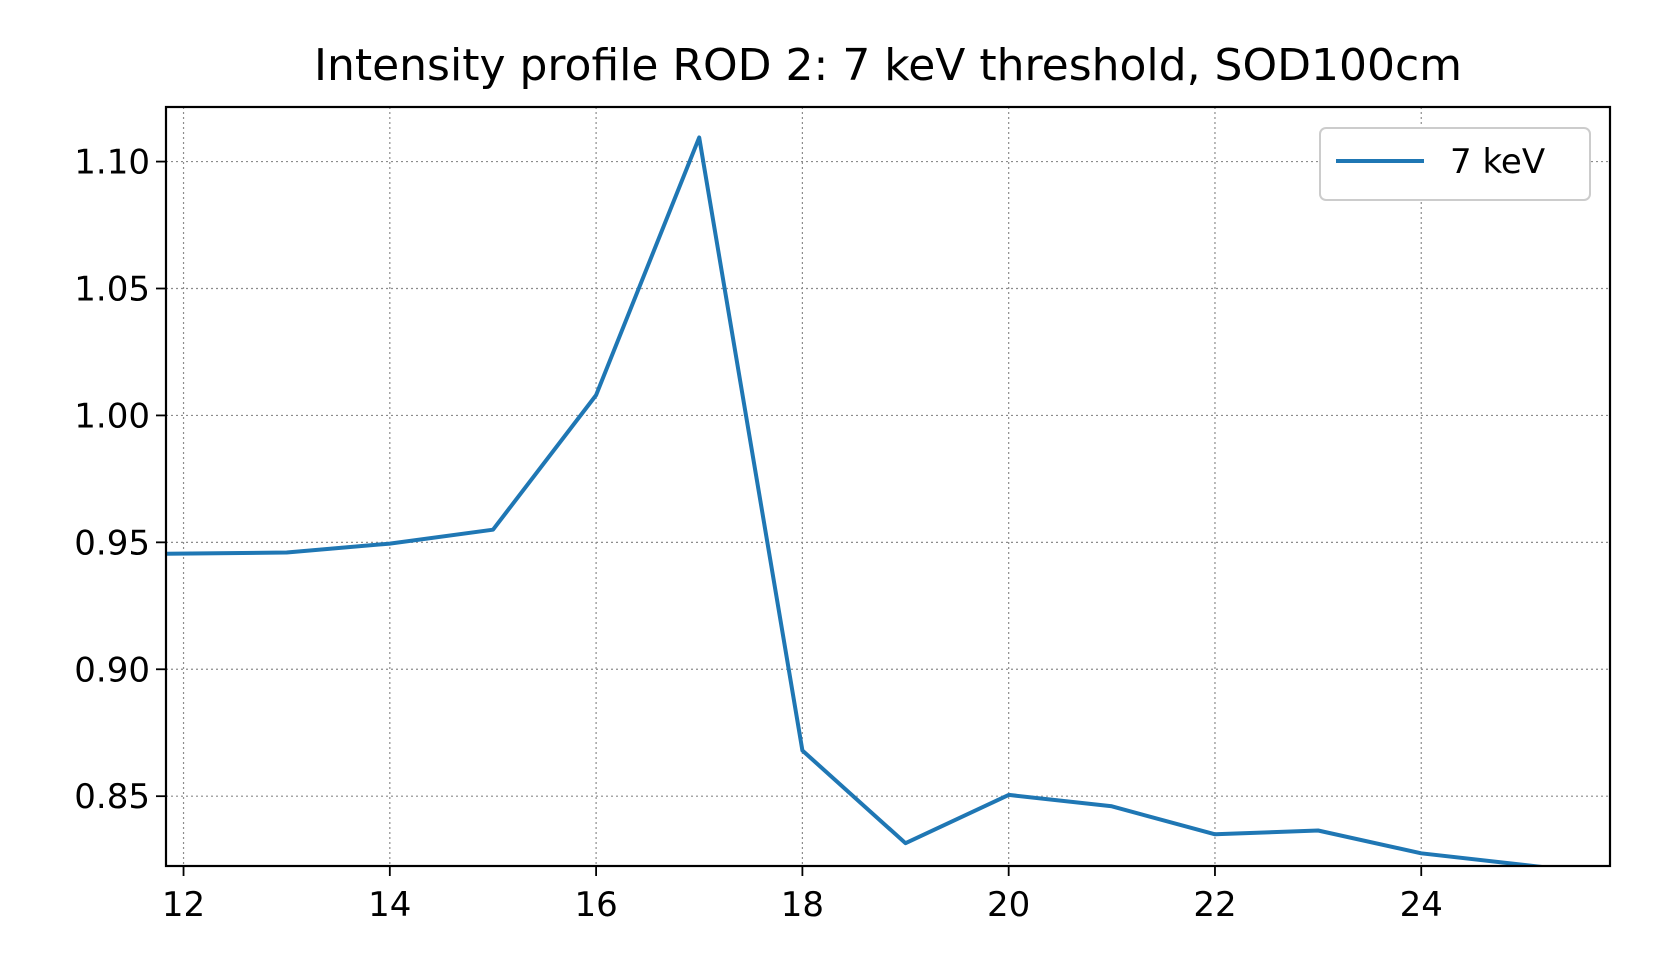 The width and height of the screenshot is (1657, 961). I want to click on legend-box, so click(1455, 164).